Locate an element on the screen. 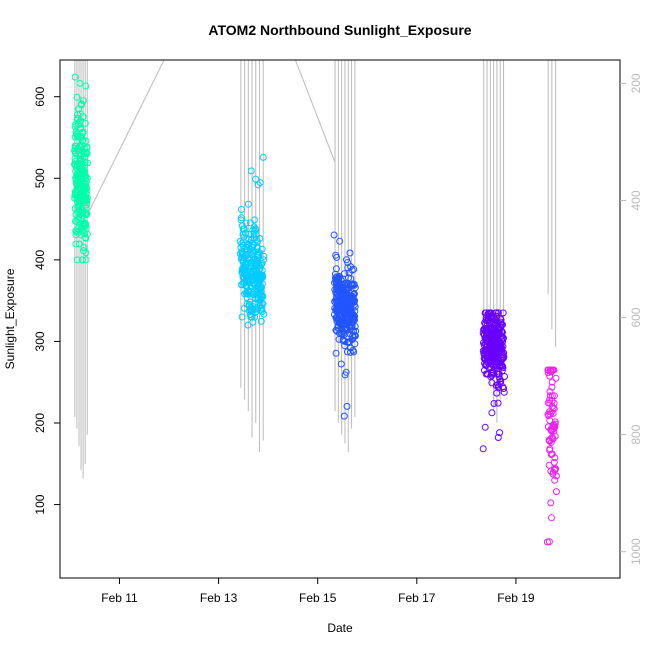 This screenshot has height=650, width=650. x-axis: Feb 11 Feb 13 Feb 15 Feb 17 Feb 19 is located at coordinates (318, 591).